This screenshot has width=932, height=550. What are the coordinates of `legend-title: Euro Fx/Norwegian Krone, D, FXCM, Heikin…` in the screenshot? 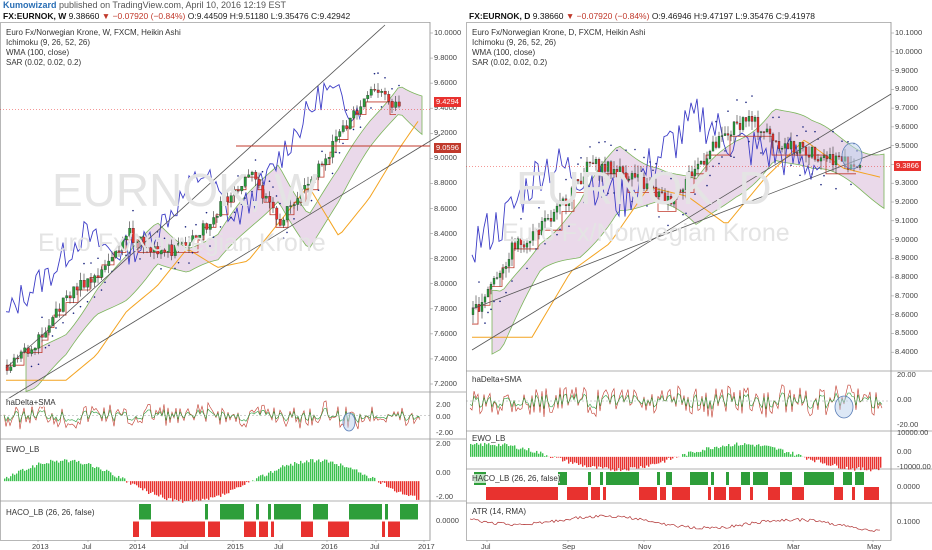 It's located at (559, 32).